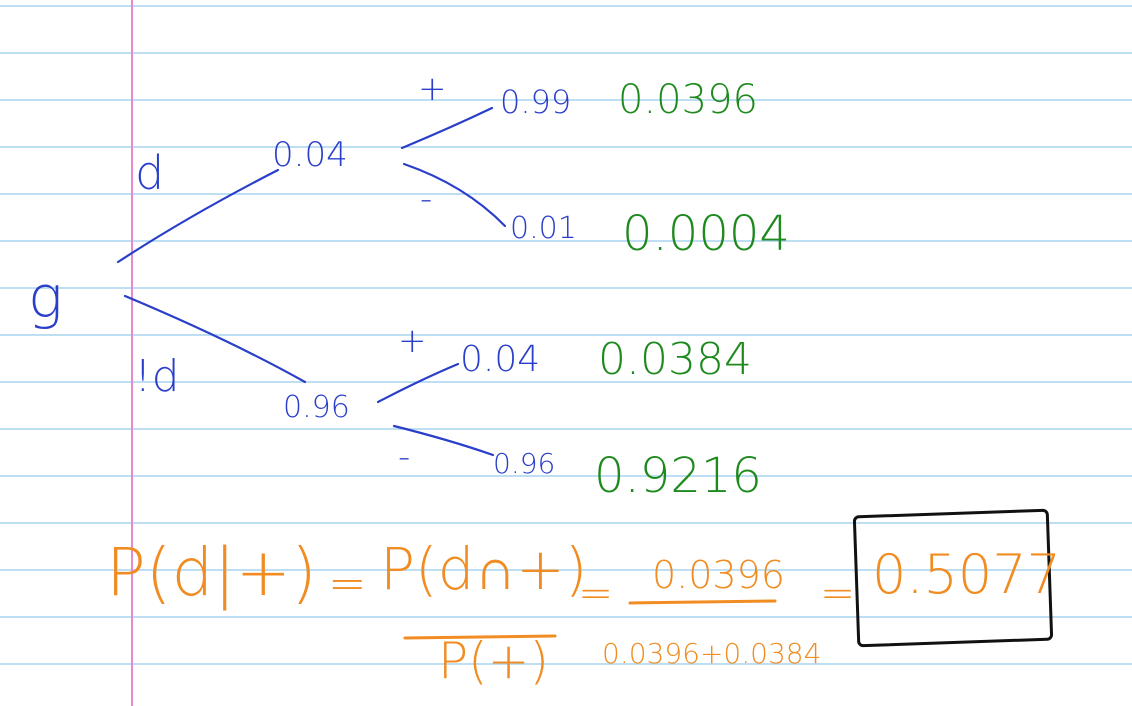 The width and height of the screenshot is (1132, 706). Describe the element at coordinates (966, 574) in the screenshot. I see `formula-answer: 0.5077` at that location.